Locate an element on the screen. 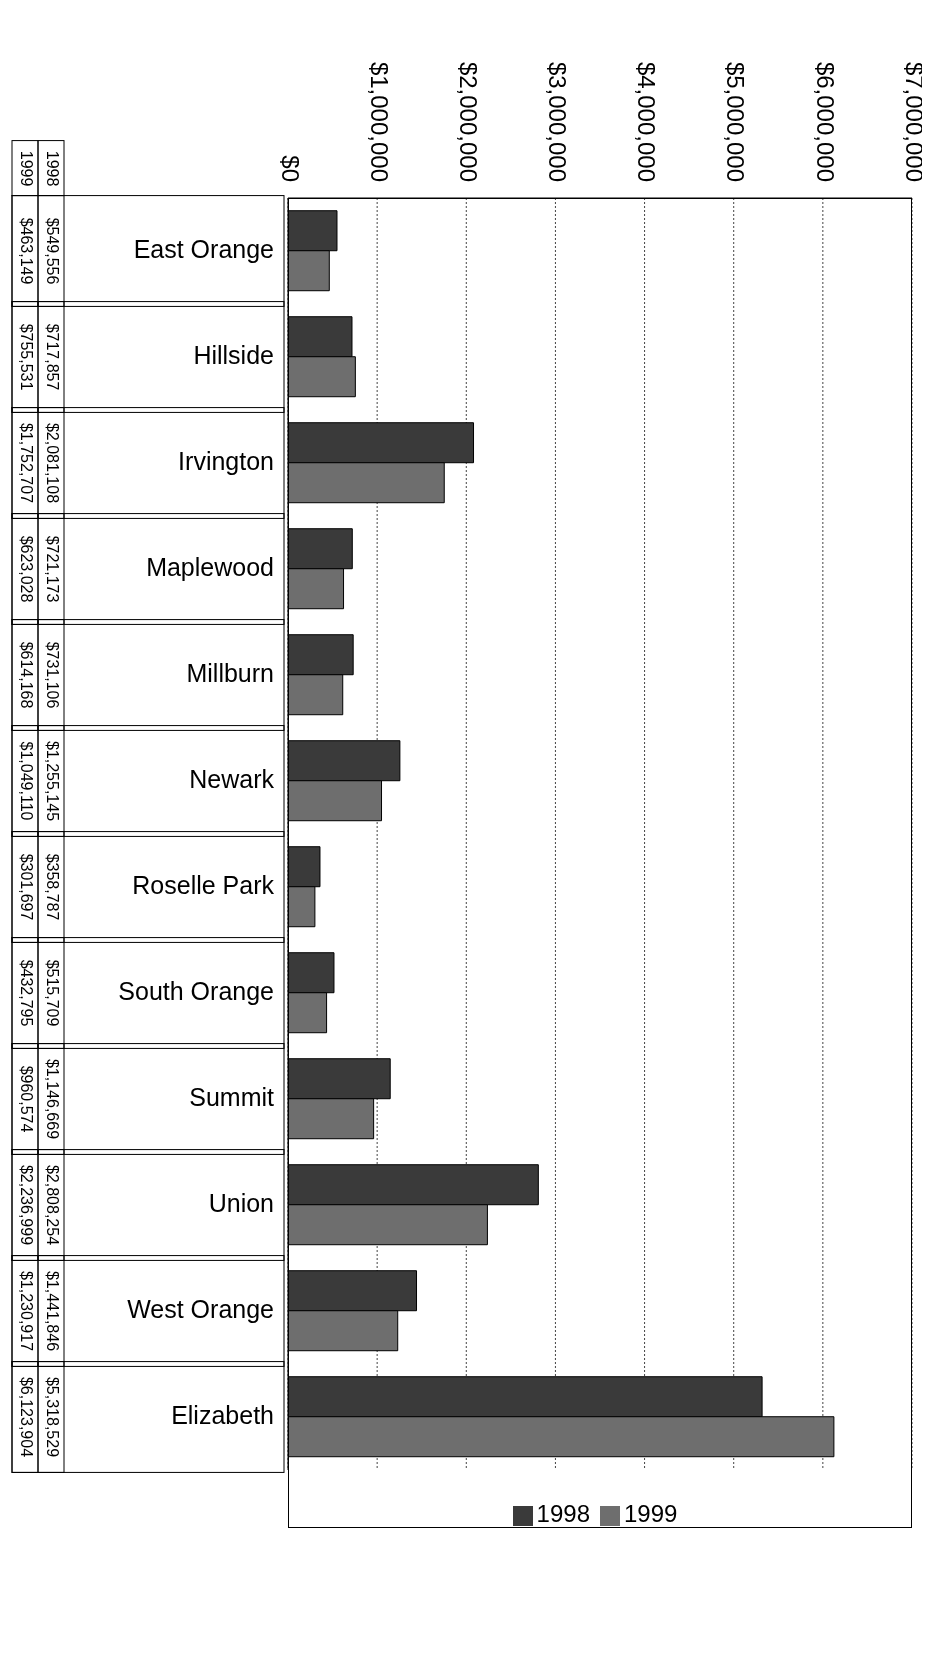  data-label: $549,556 is located at coordinates (52, 251).